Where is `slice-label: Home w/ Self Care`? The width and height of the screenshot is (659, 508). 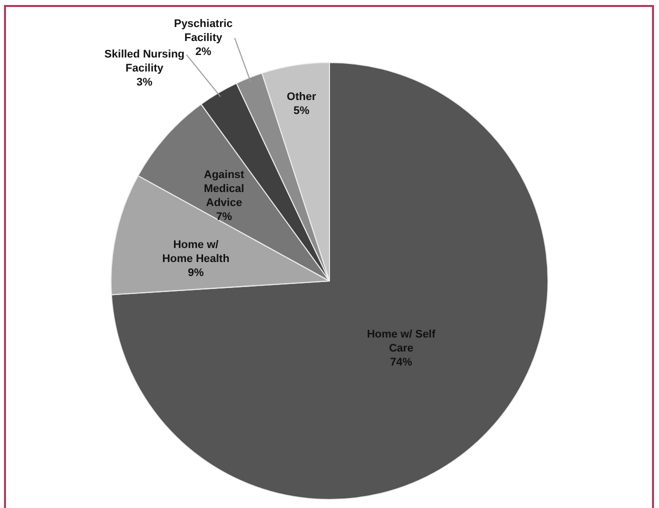 slice-label: Home w/ Self Care is located at coordinates (401, 341).